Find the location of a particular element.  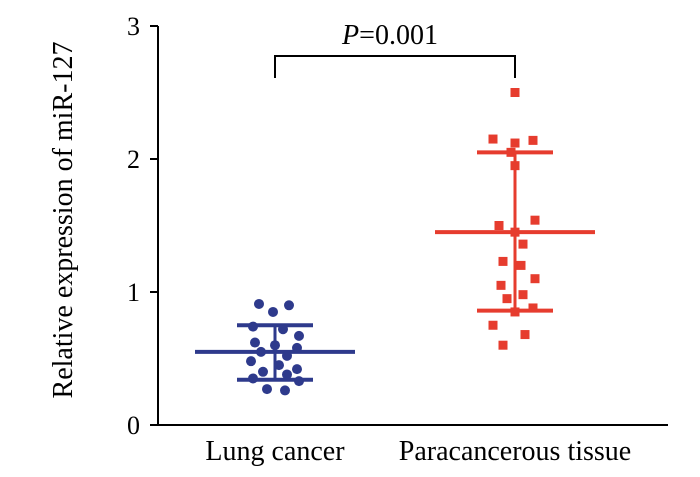

y-ticks: 0 1 2 3 is located at coordinates (142, 226).